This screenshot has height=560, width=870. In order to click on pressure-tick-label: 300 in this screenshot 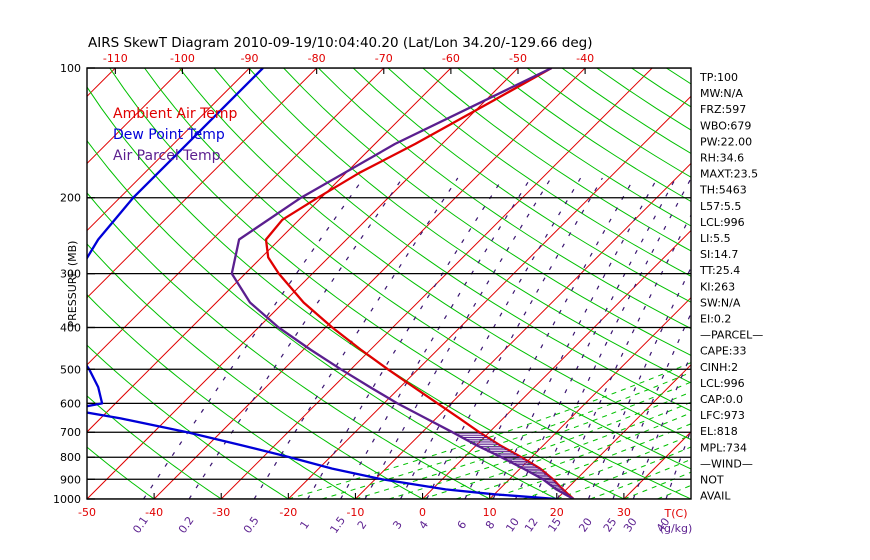, I will do `click(70, 274)`.